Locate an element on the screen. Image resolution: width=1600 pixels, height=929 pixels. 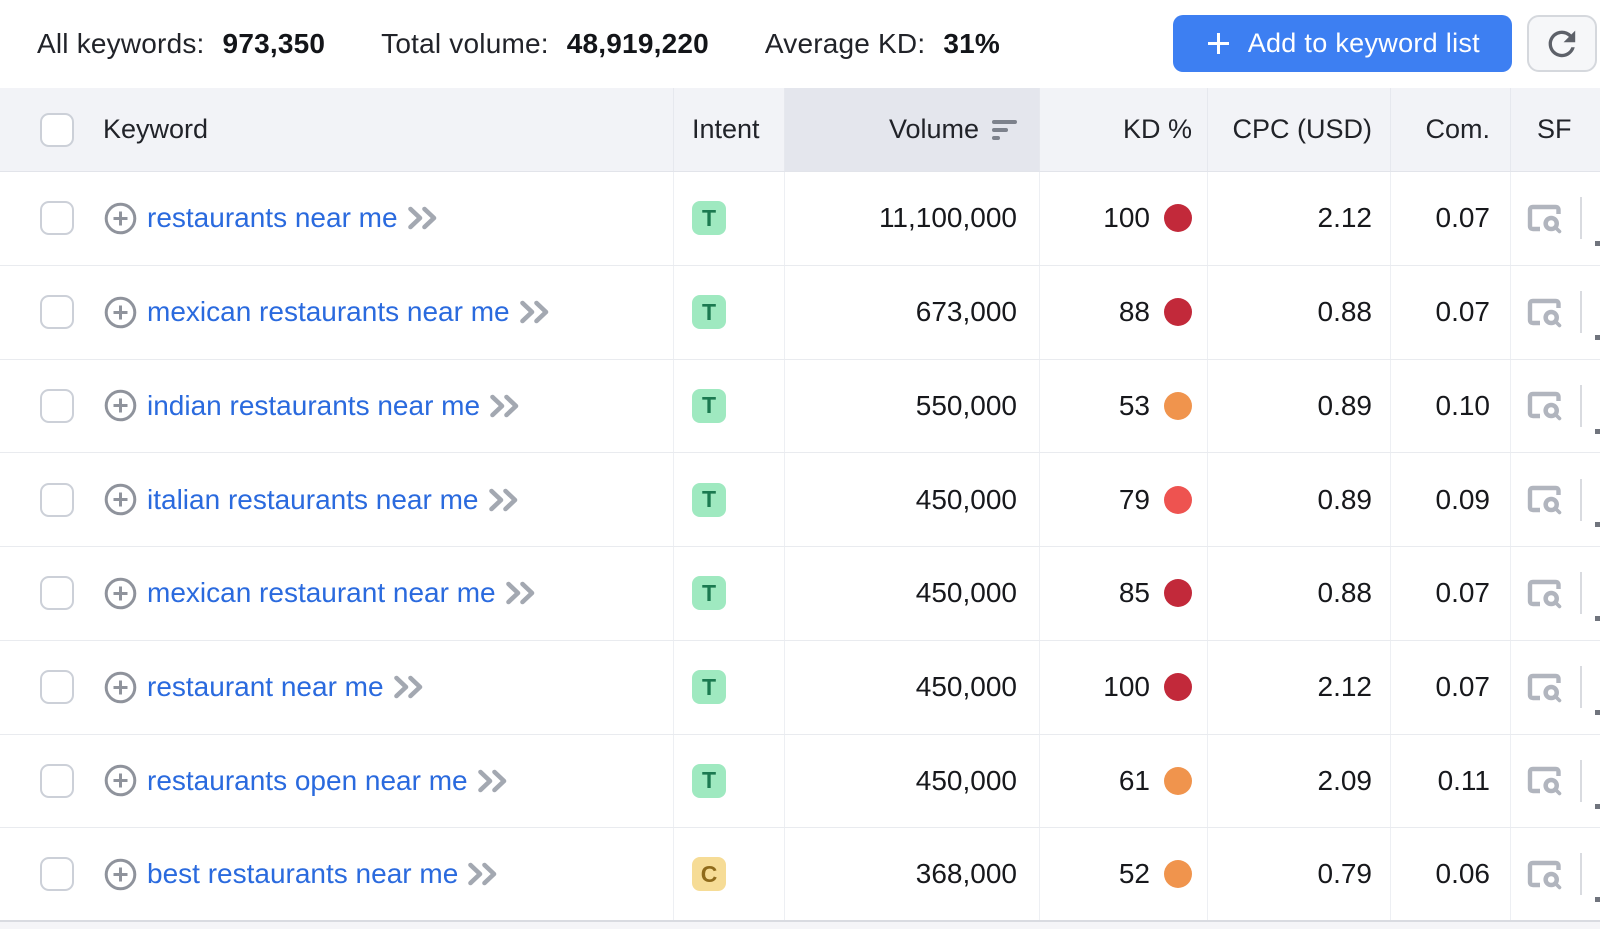
sort-descending-icon is located at coordinates (1004, 129).